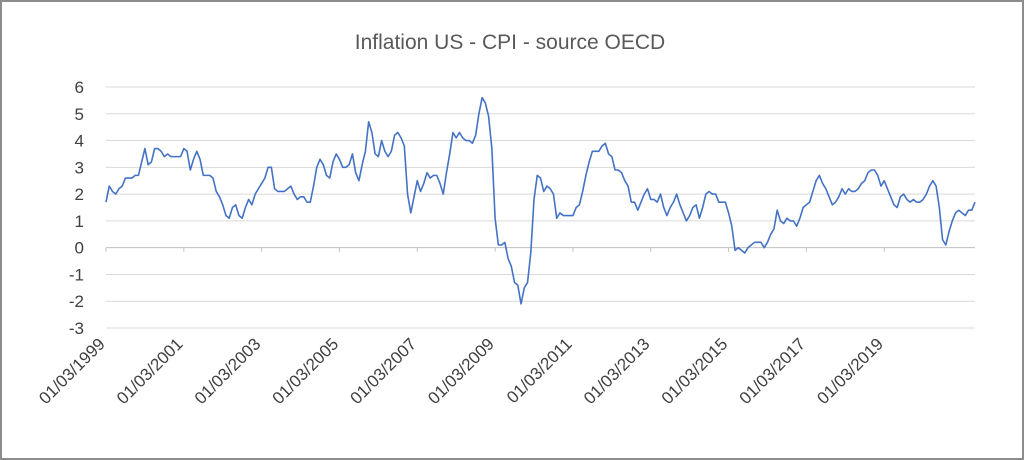 This screenshot has height=460, width=1024. What do you see at coordinates (510, 42) in the screenshot?
I see `chart-title: Inflation US - CPI - source OECD` at bounding box center [510, 42].